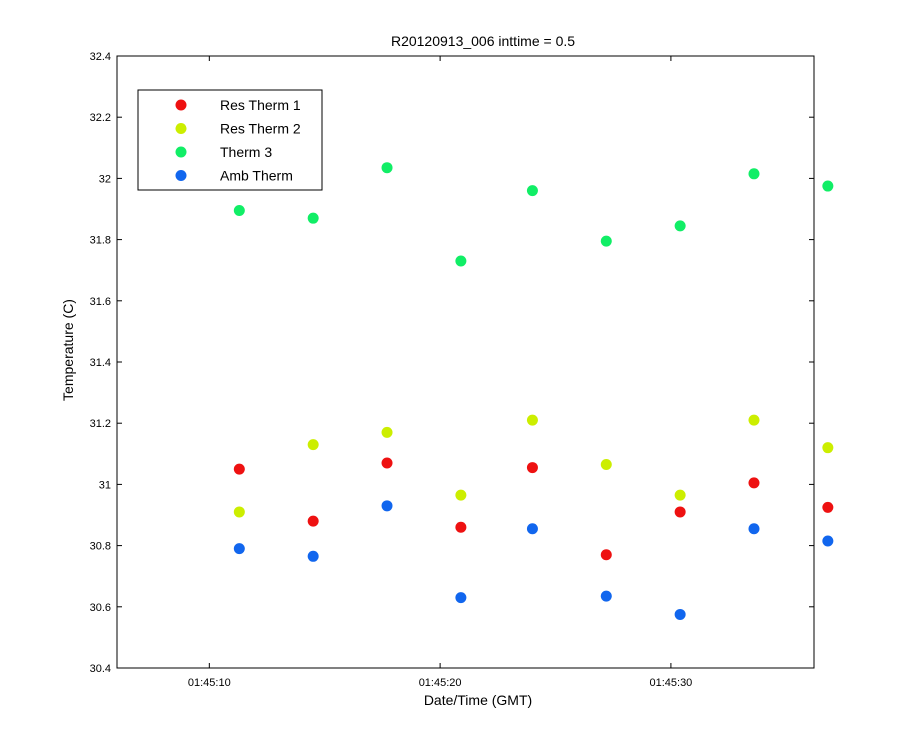  I want to click on x-tick-label: 01:45:20, so click(440, 683).